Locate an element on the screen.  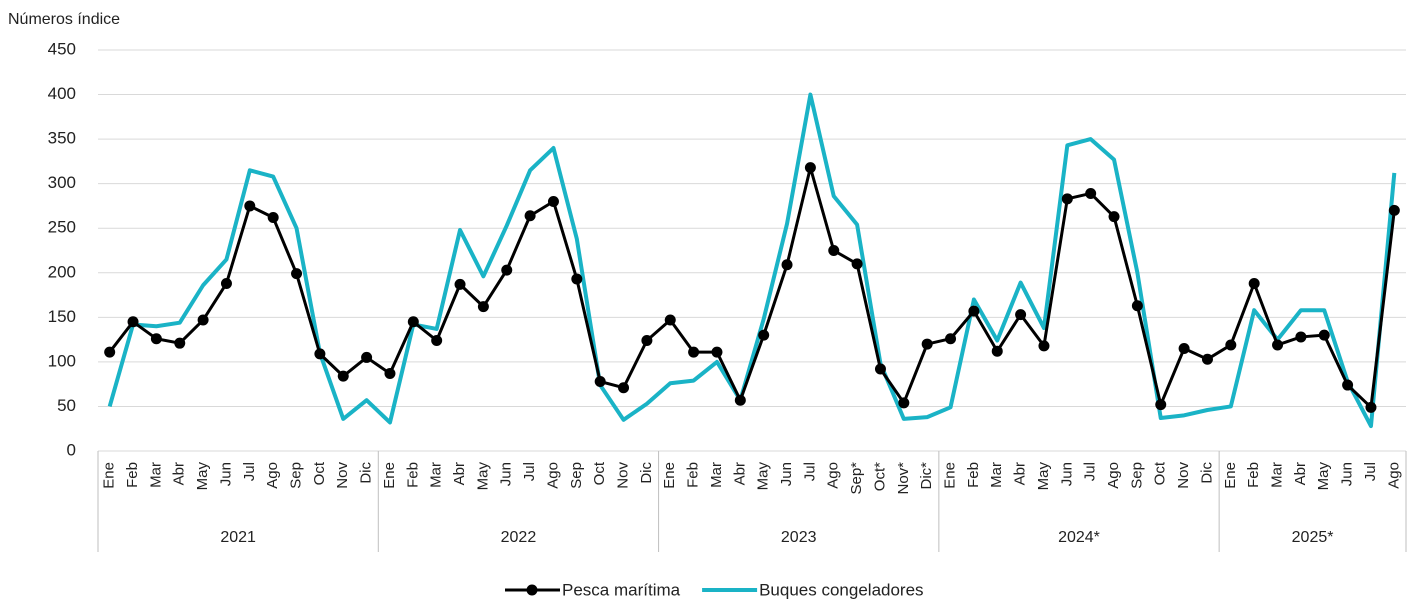
x-tick-label: Dic* is located at coordinates (926, 476).